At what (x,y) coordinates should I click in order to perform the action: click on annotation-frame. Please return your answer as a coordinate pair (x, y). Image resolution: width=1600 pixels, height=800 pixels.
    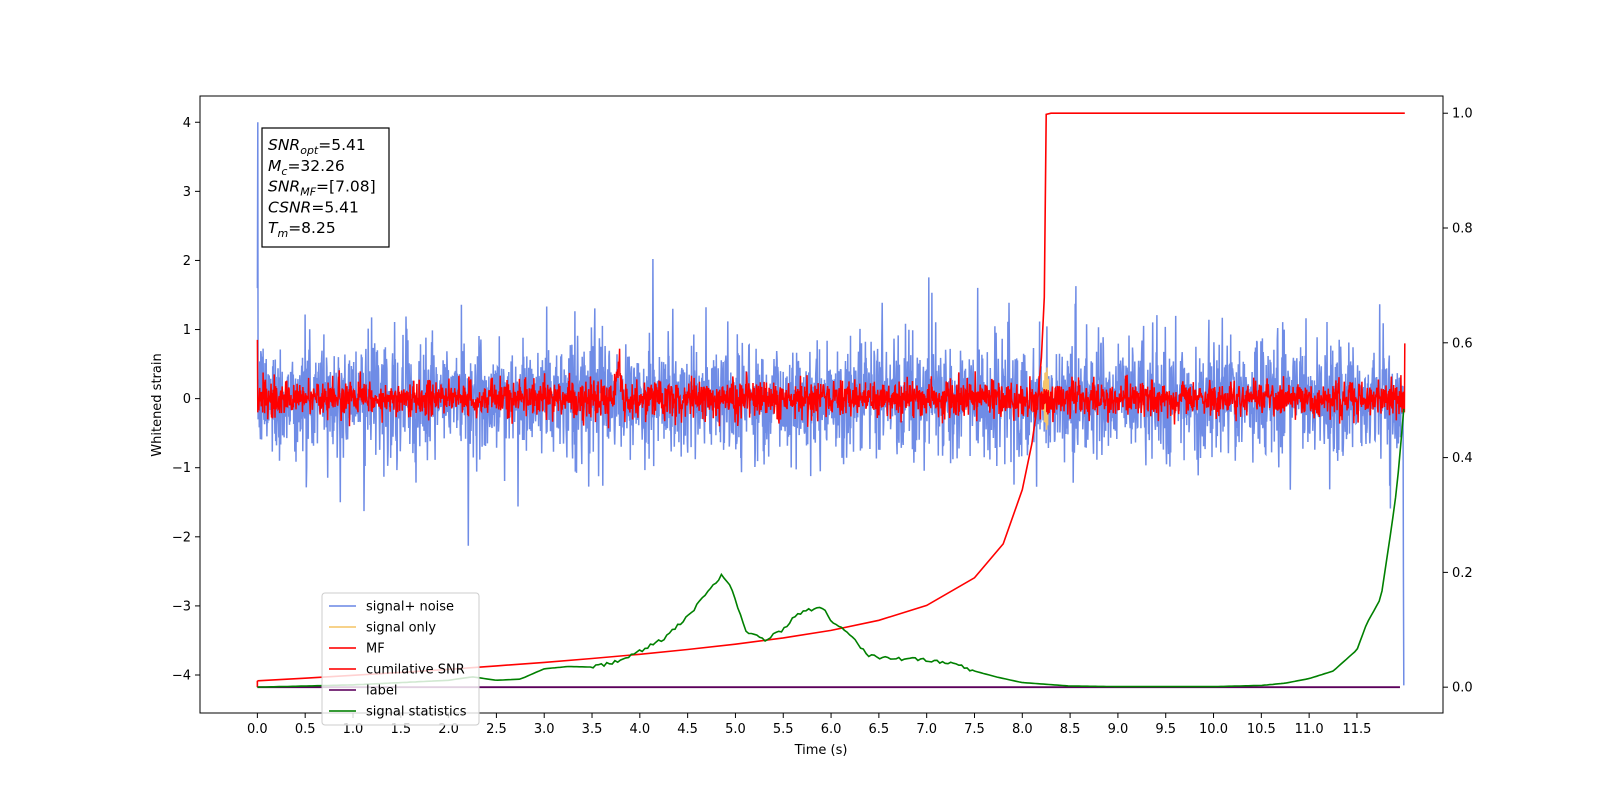
    Looking at the image, I should click on (325, 187).